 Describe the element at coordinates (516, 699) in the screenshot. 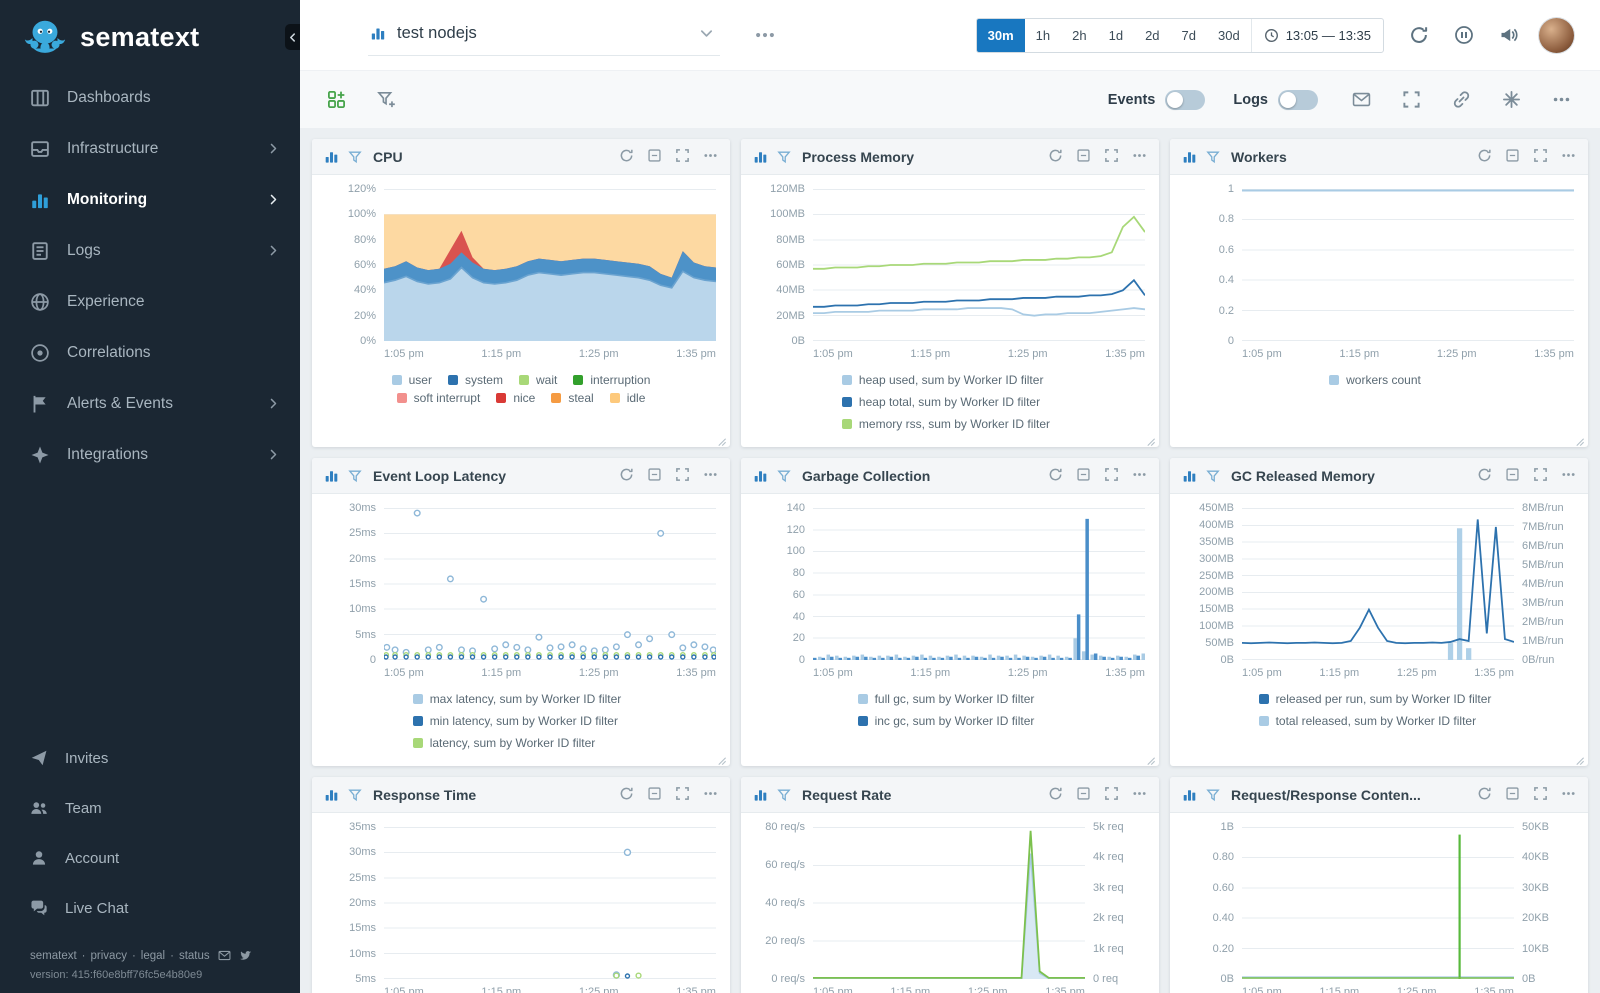

I see `legend-item: max latency, sum by Worker ID filter` at that location.